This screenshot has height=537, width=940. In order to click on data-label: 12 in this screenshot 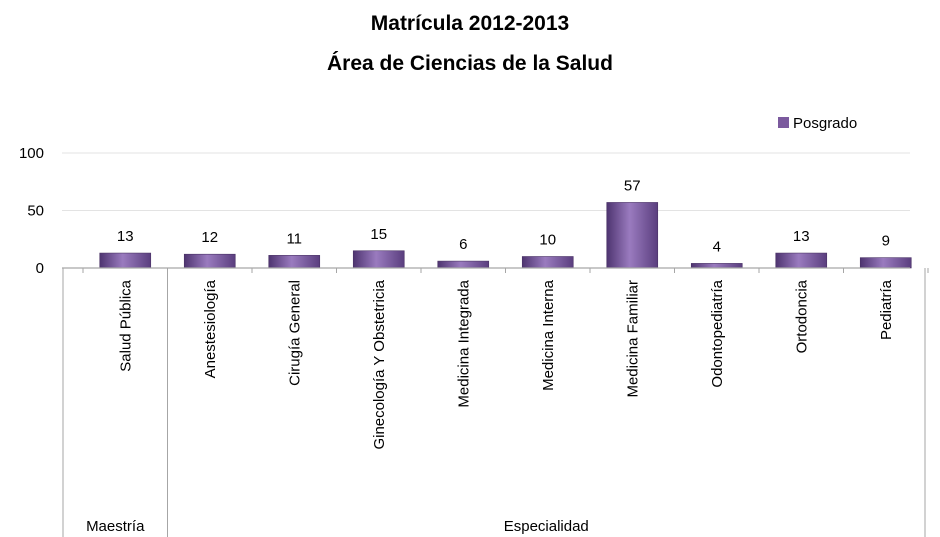, I will do `click(209, 237)`.